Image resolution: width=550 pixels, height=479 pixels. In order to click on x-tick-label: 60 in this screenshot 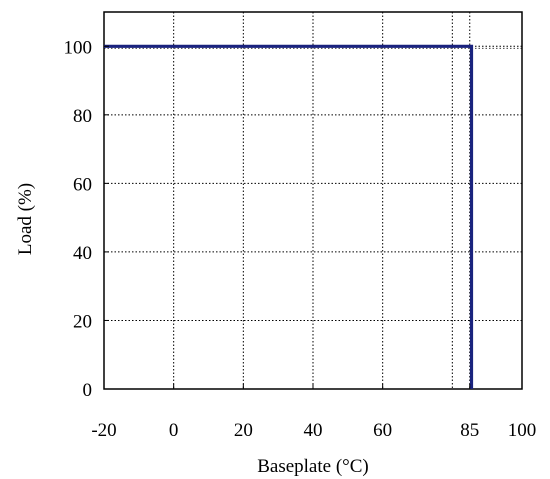, I will do `click(382, 430)`.